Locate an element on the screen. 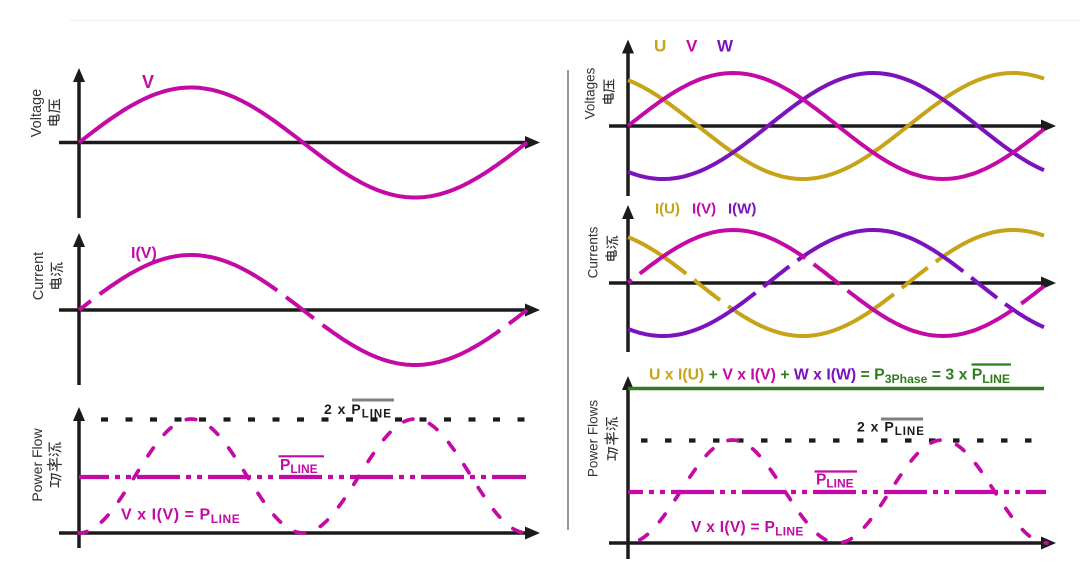  svg-text: Current is located at coordinates (39, 276).